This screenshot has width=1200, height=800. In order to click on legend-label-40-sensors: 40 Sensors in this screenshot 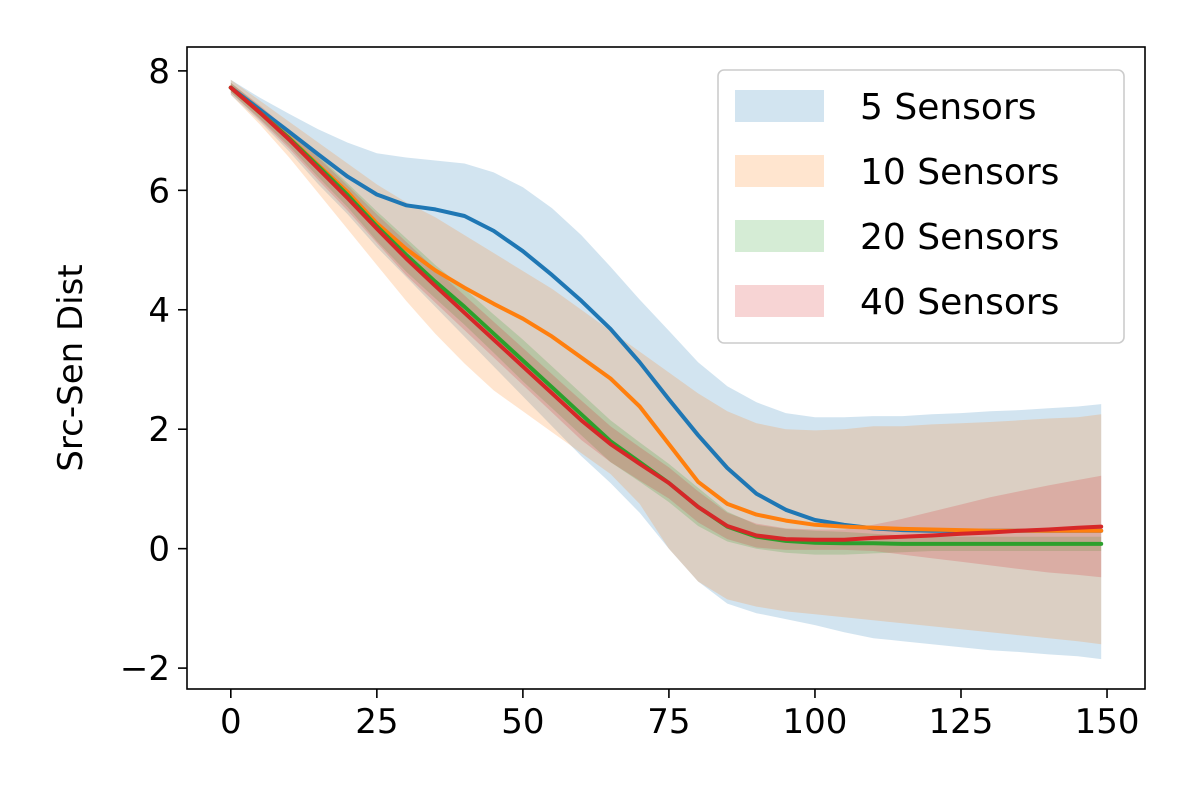, I will do `click(959, 302)`.